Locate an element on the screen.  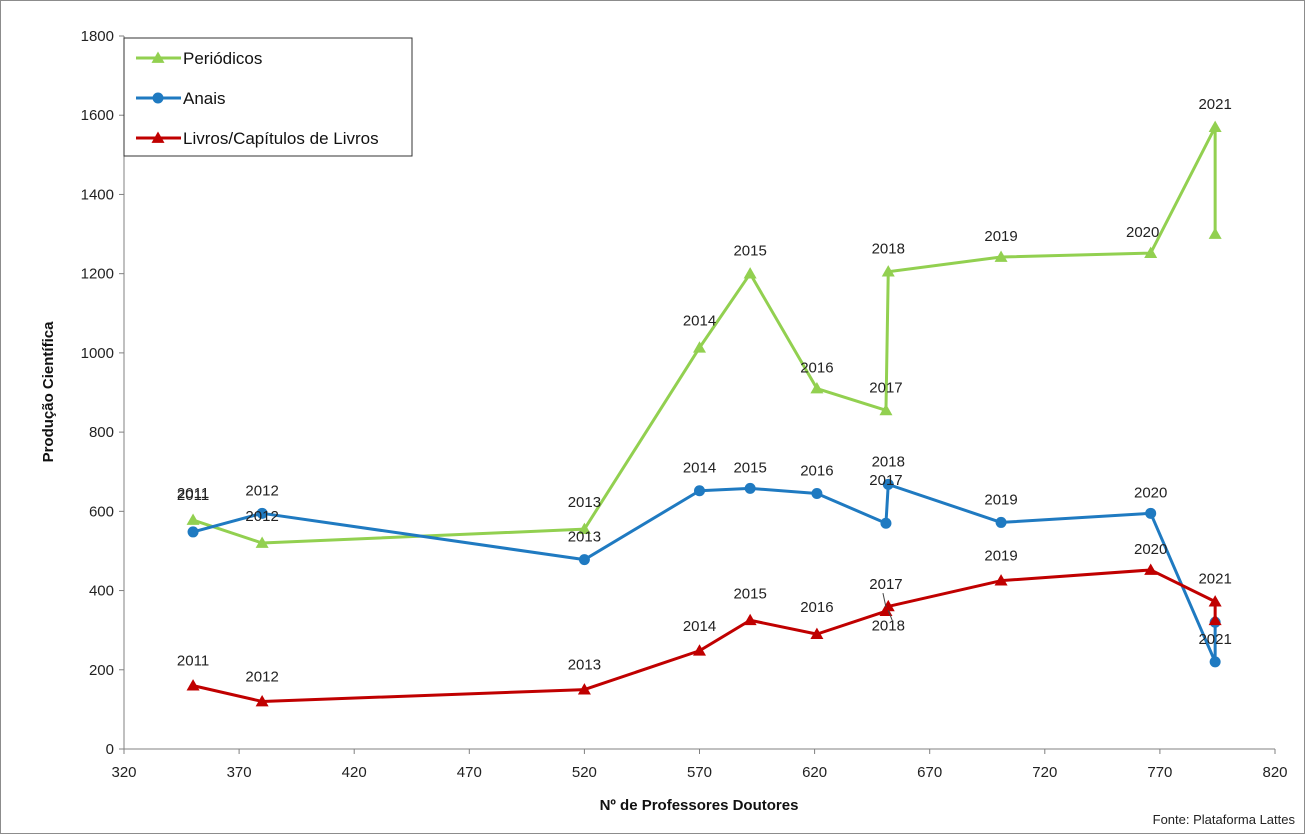
y-tick-label: 1200 is located at coordinates (97, 274).